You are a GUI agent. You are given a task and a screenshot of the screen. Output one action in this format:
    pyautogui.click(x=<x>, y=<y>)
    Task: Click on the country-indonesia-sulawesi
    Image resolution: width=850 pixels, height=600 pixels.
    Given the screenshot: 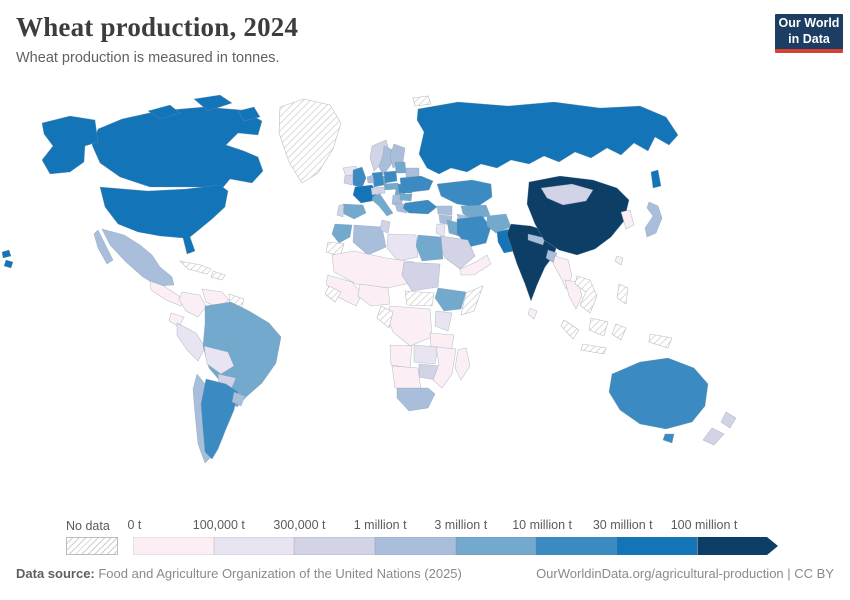 What is the action you would take?
    pyautogui.click(x=619, y=332)
    